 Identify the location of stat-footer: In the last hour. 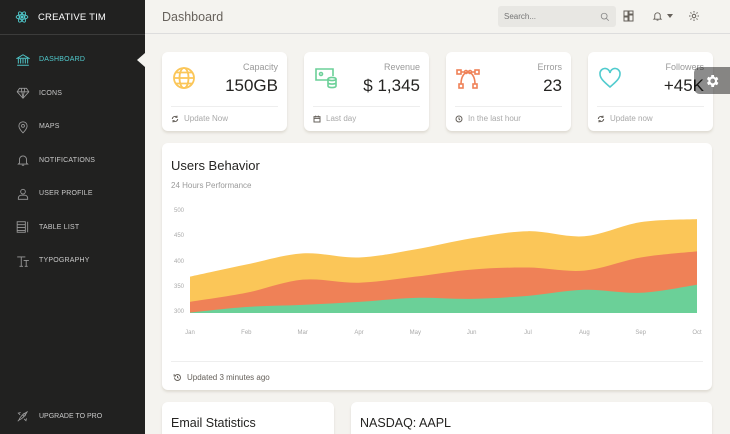
(488, 118).